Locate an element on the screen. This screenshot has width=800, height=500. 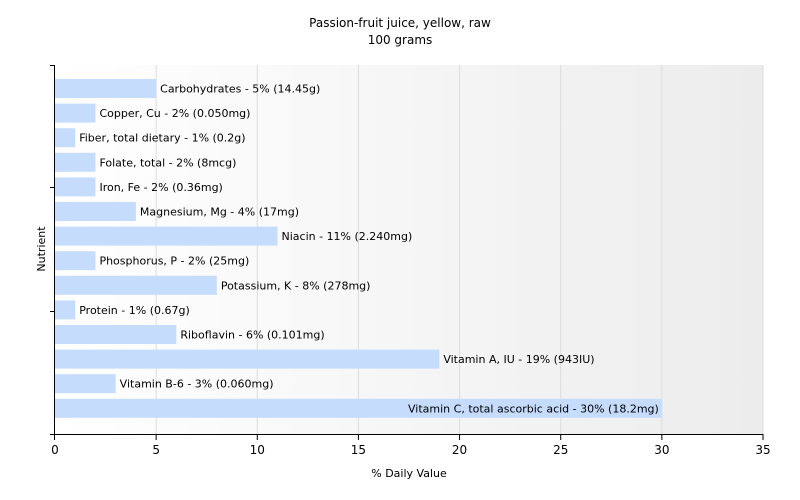
bar-label: Vitamin B-6 - 3% (0.060mg) is located at coordinates (197, 384).